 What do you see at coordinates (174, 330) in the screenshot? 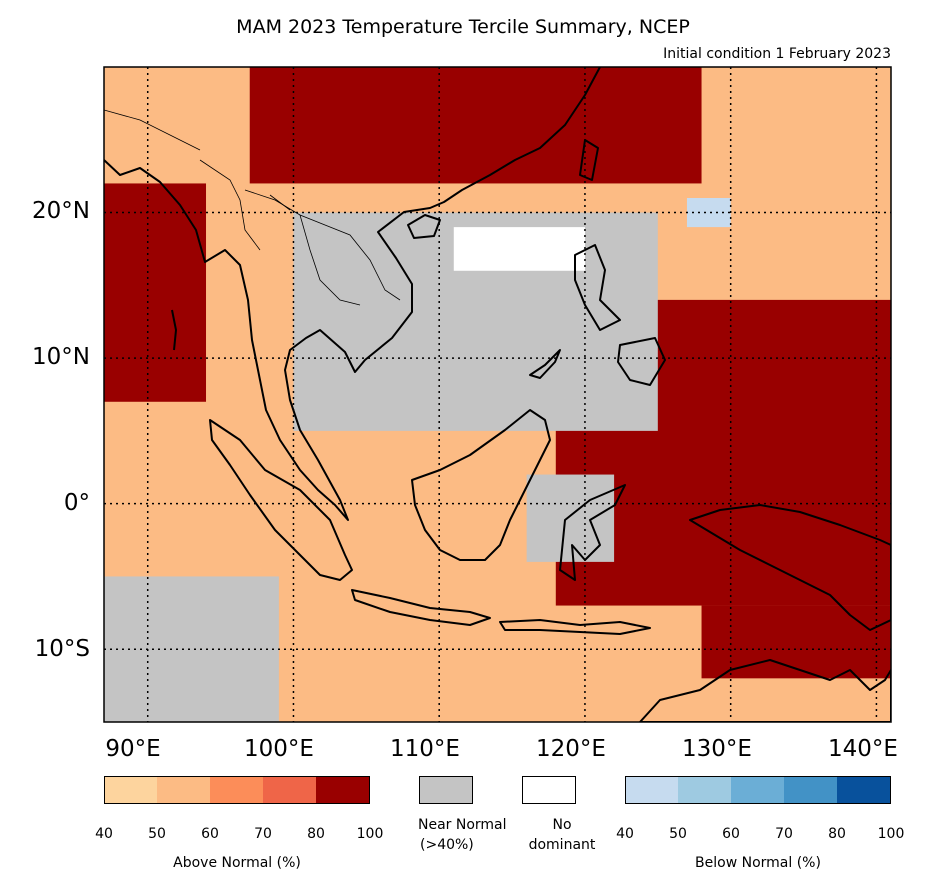
I see `andaman-coastline` at bounding box center [174, 330].